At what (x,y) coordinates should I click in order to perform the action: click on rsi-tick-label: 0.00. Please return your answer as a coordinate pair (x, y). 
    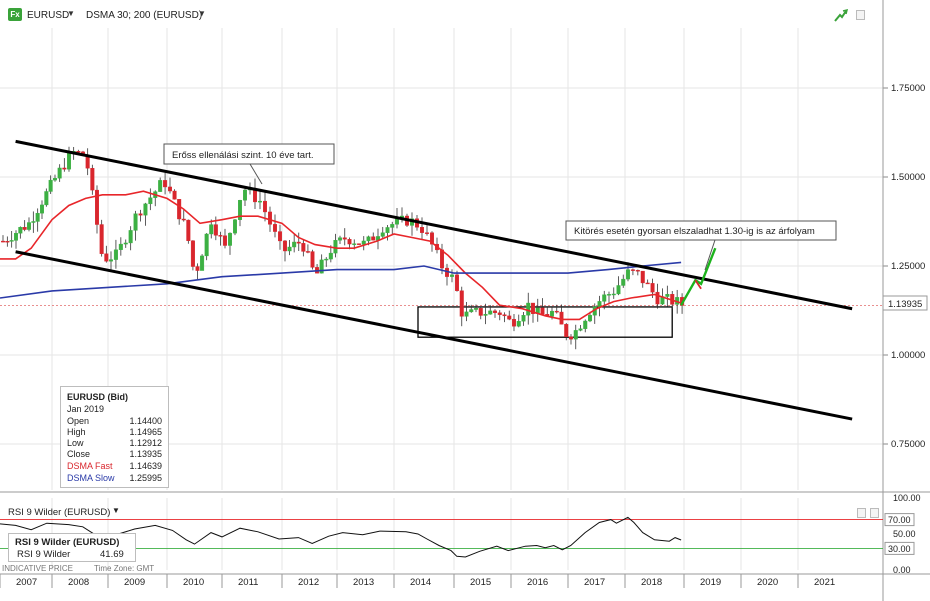
    Looking at the image, I should click on (902, 570).